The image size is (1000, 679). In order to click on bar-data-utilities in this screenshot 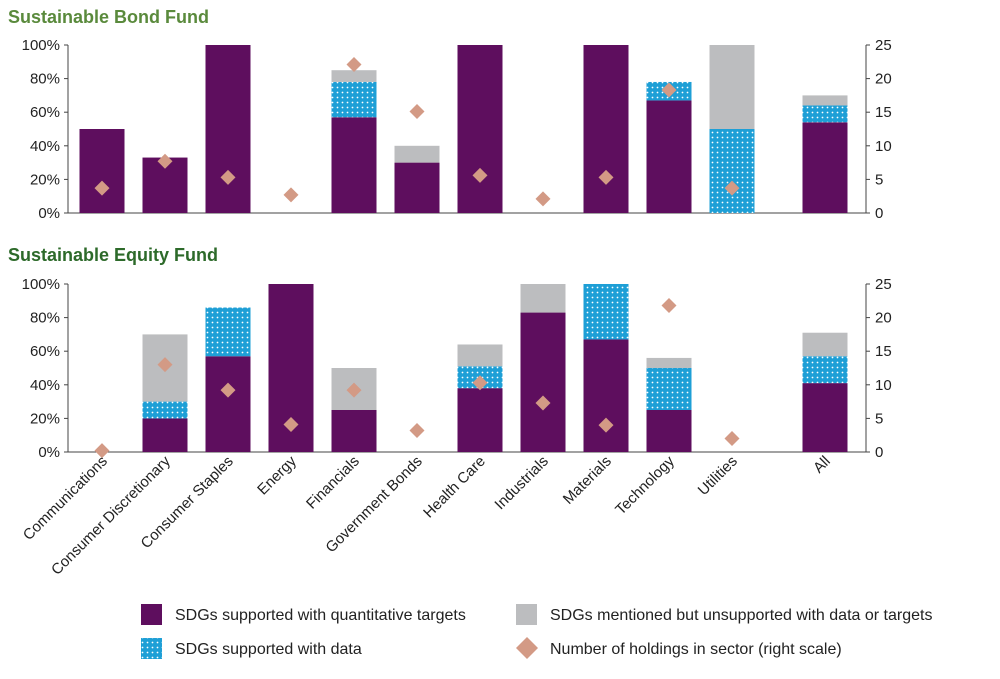, I will do `click(732, 171)`.